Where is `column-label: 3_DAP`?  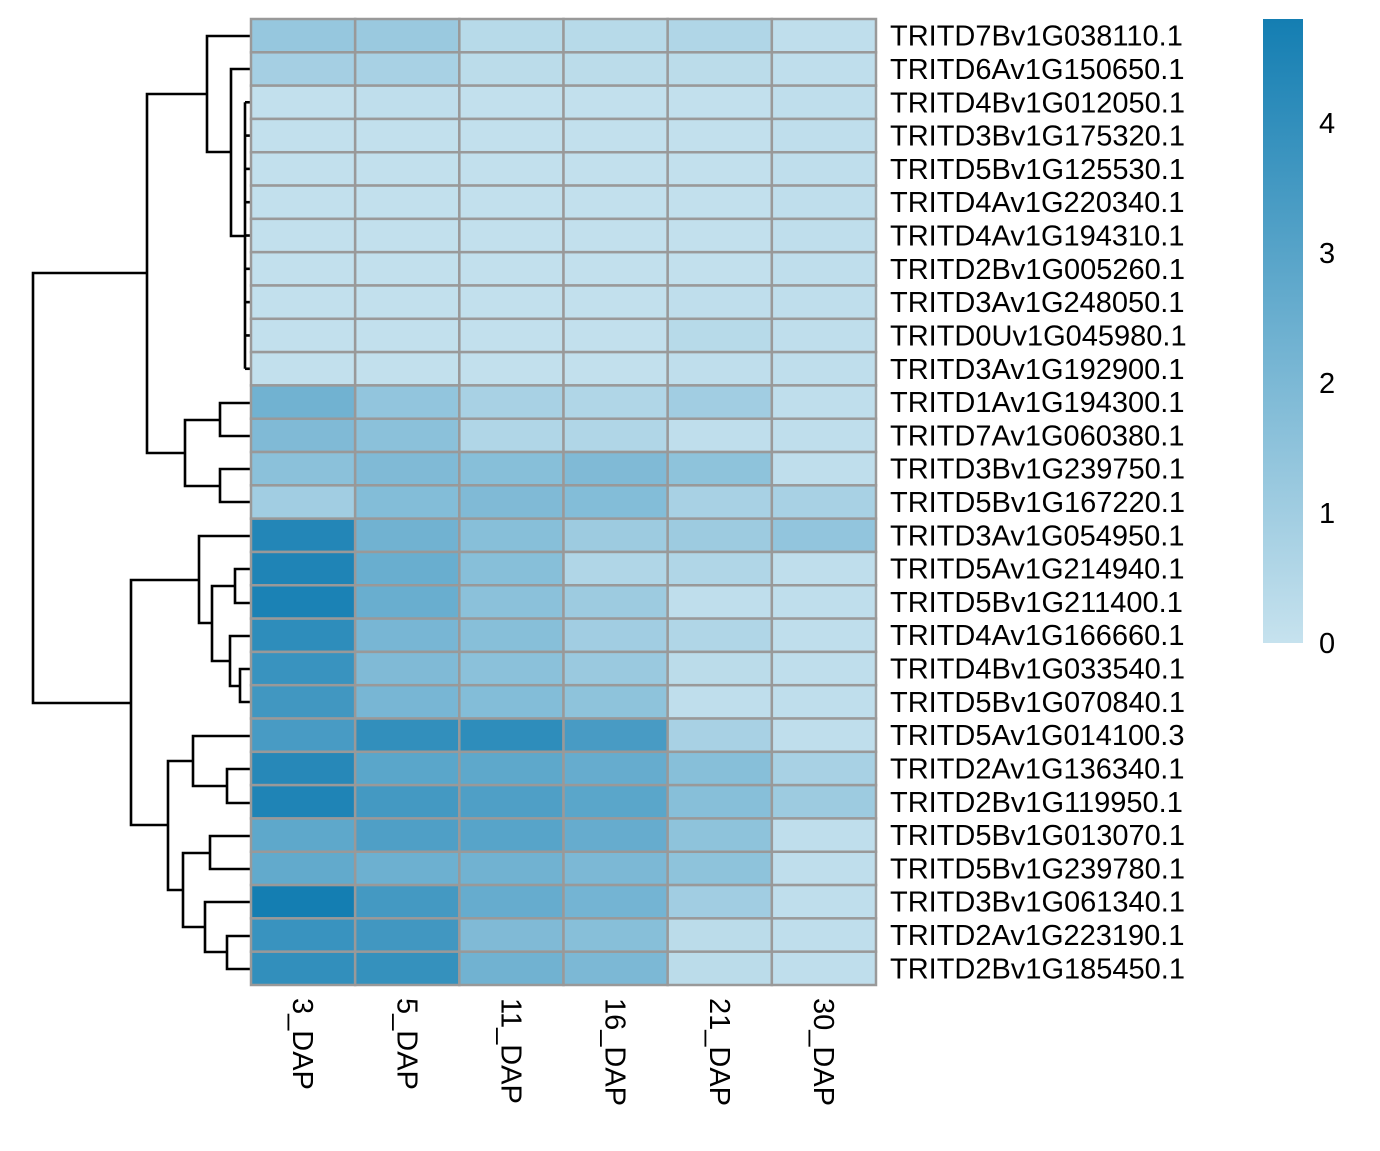 column-label: 3_DAP is located at coordinates (302, 1044).